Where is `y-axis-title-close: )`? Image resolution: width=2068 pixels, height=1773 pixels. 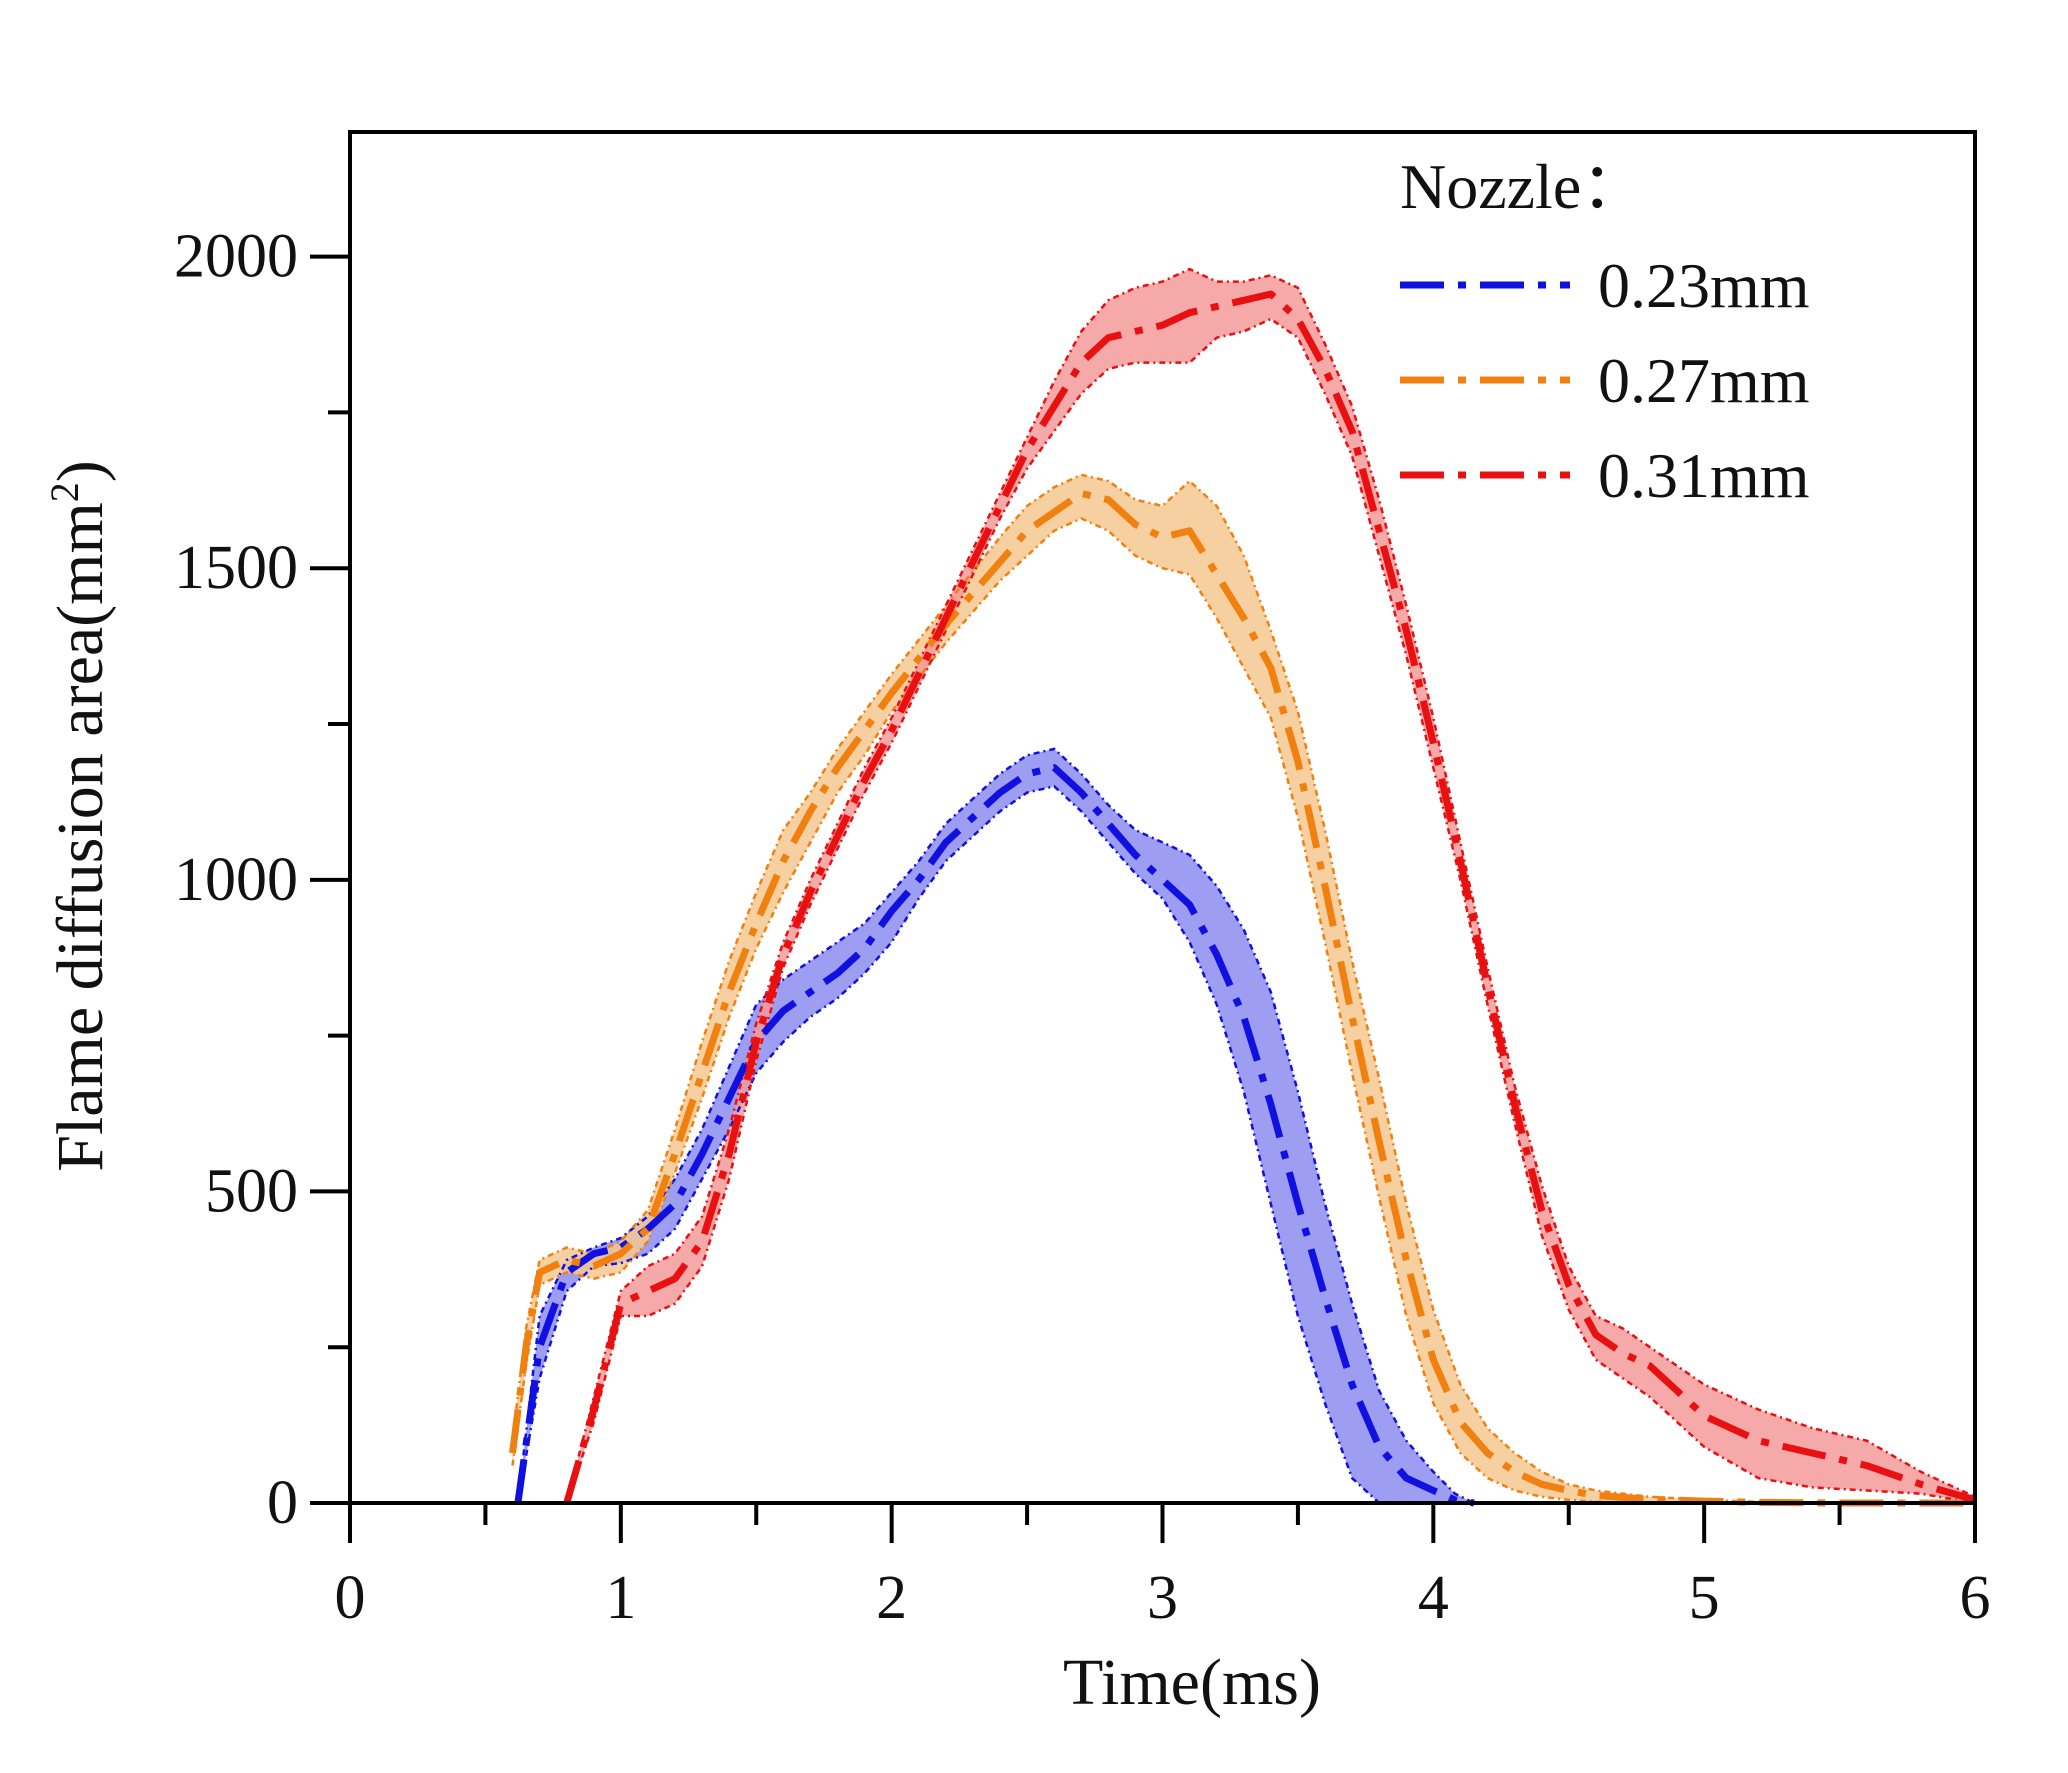
y-axis-title-close: ) is located at coordinates (80, 471).